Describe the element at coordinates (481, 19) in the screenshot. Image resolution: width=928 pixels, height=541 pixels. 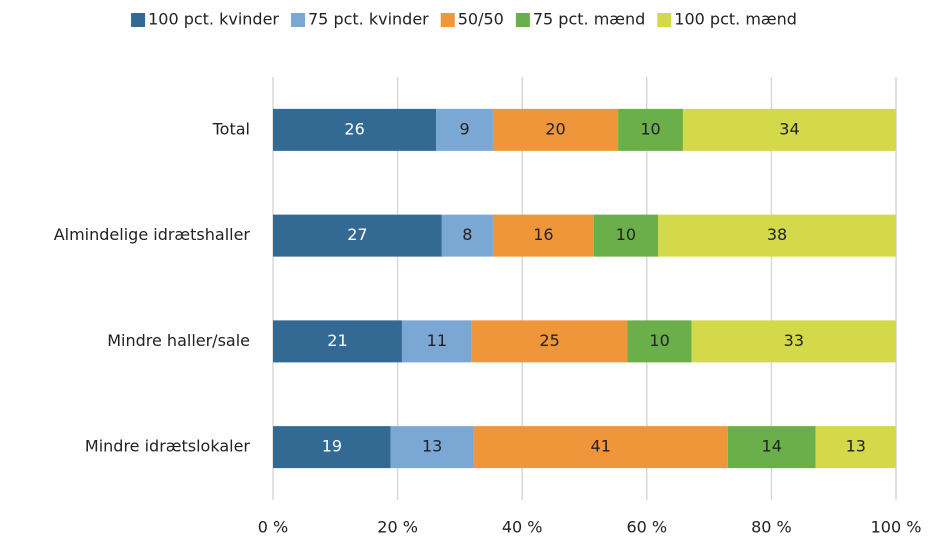
I see `legend-label: 50/50` at that location.